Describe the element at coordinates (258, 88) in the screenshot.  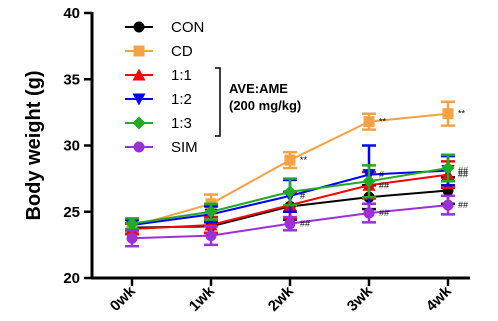
I see `legend-group-label: AVE:AME` at that location.